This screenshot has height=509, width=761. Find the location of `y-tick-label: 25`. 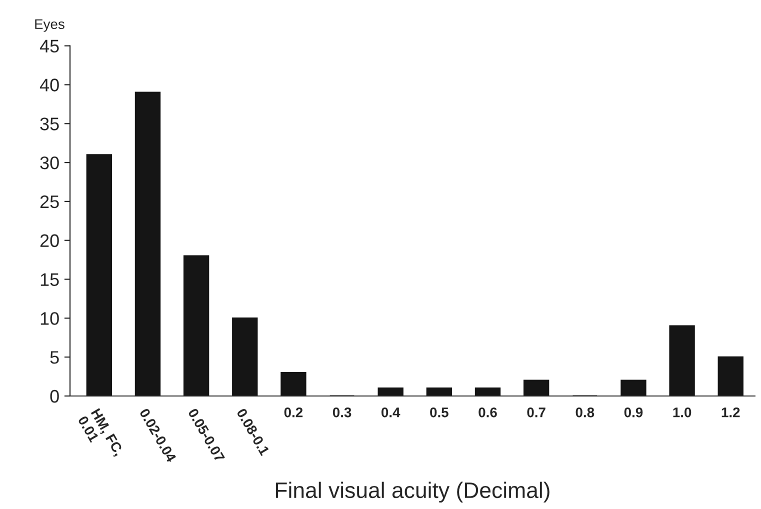

y-tick-label: 25 is located at coordinates (49, 201).